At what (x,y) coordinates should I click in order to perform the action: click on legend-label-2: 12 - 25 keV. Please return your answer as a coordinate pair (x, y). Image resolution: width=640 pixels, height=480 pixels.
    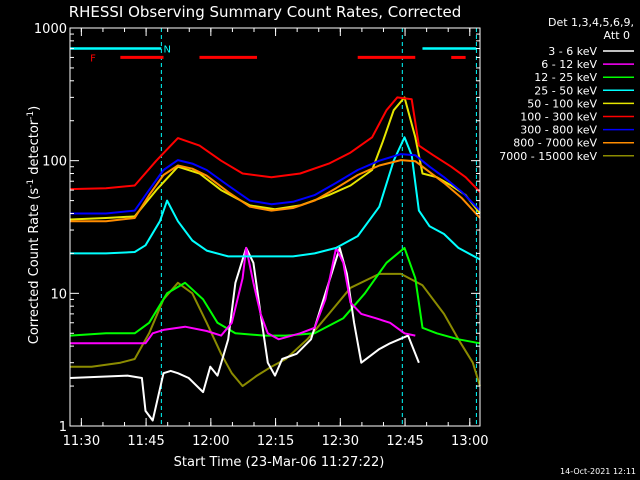
    Looking at the image, I should click on (565, 77).